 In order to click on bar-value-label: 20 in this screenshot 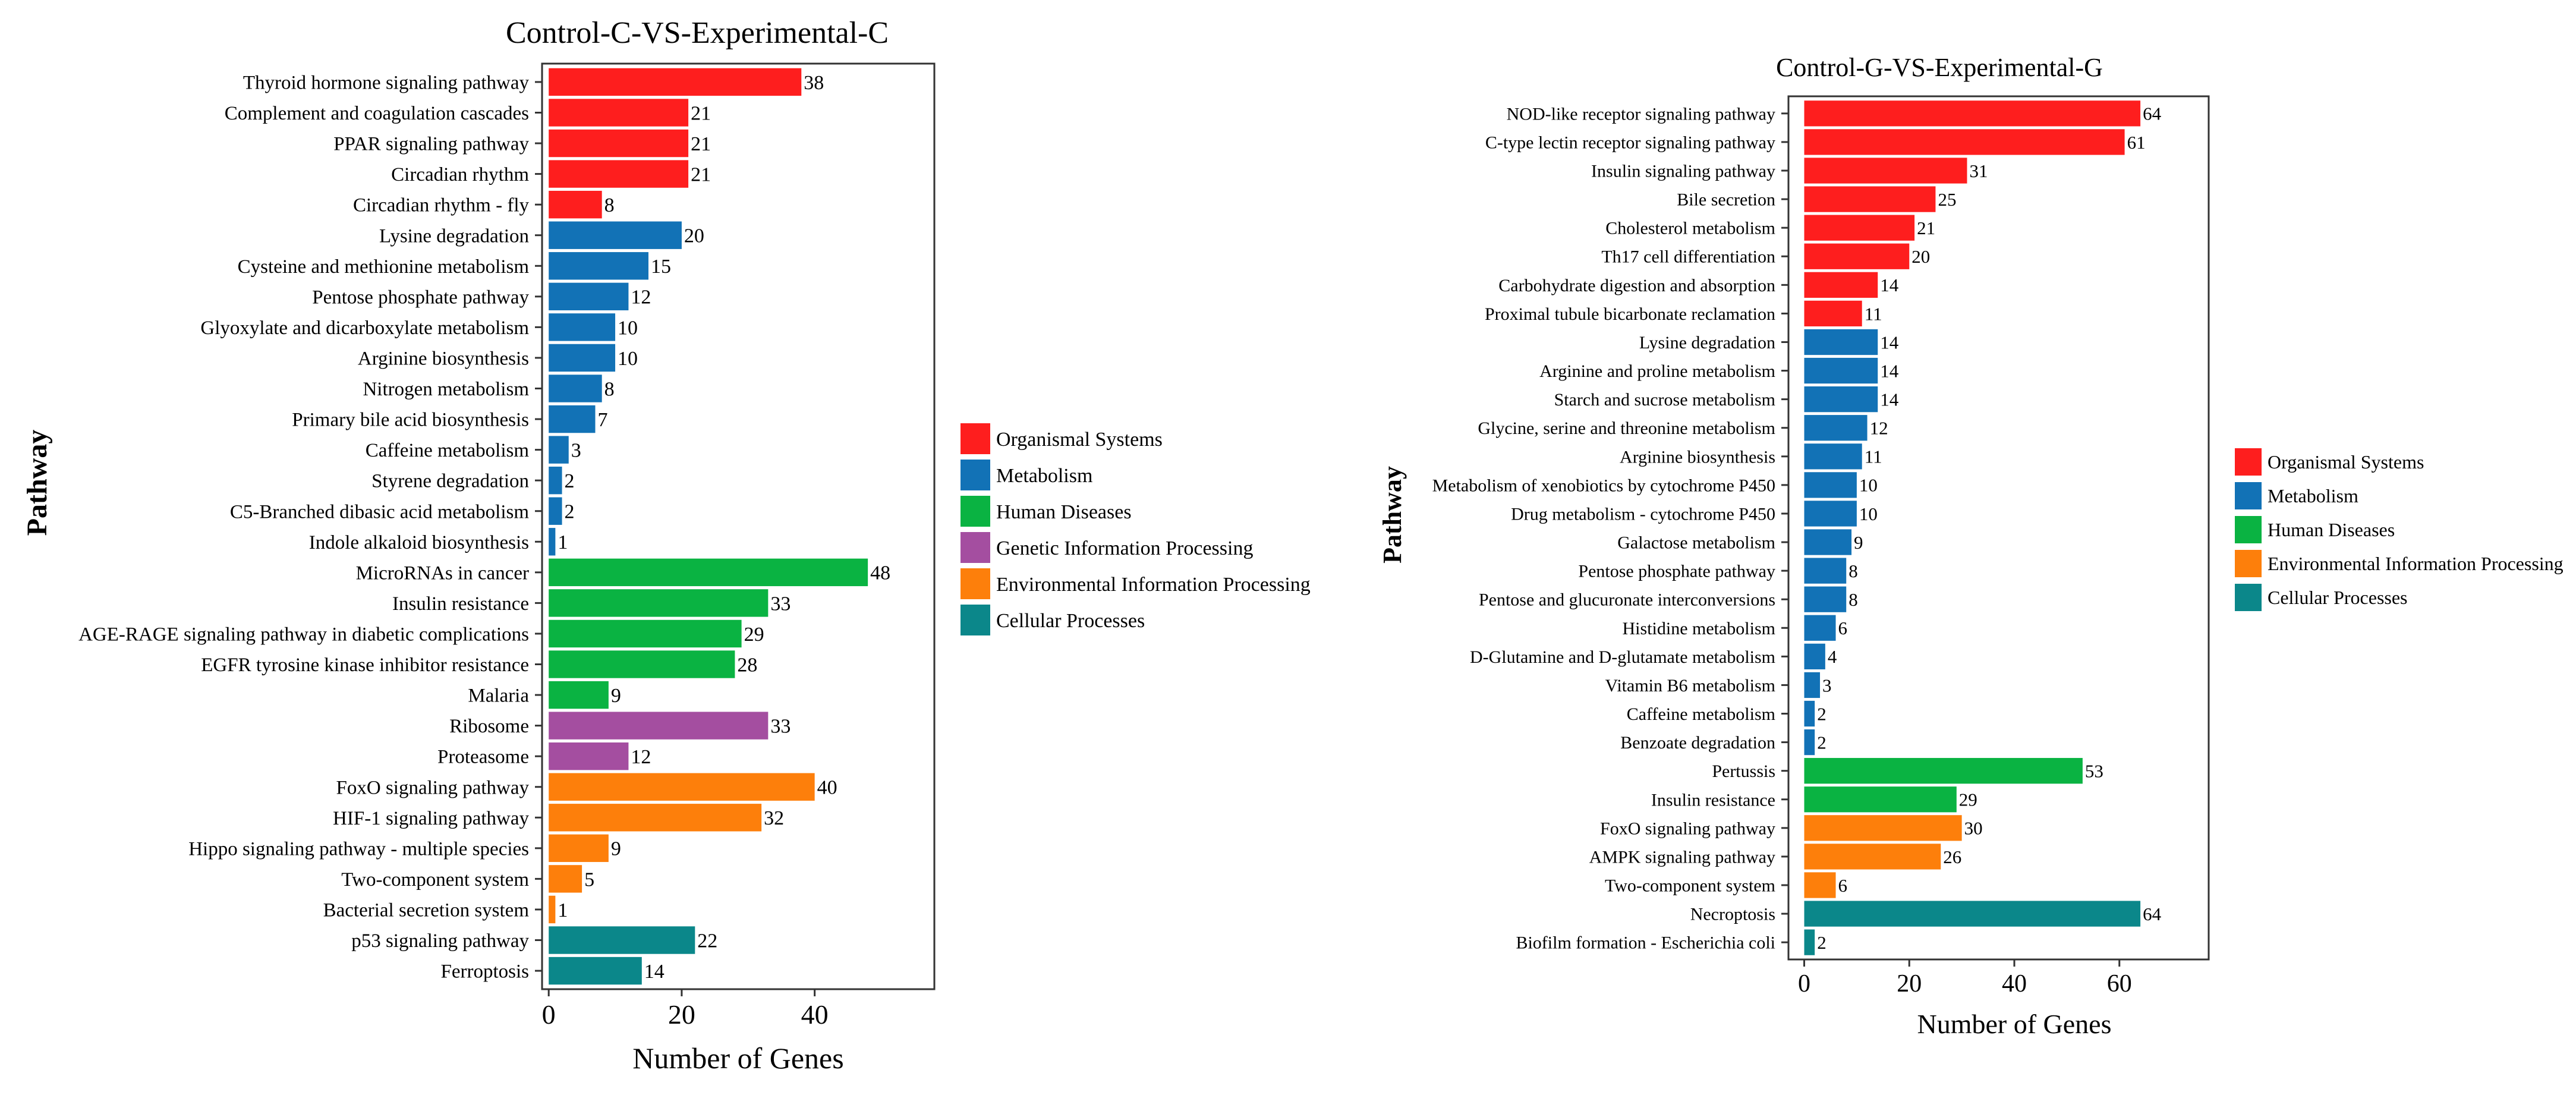, I will do `click(694, 236)`.